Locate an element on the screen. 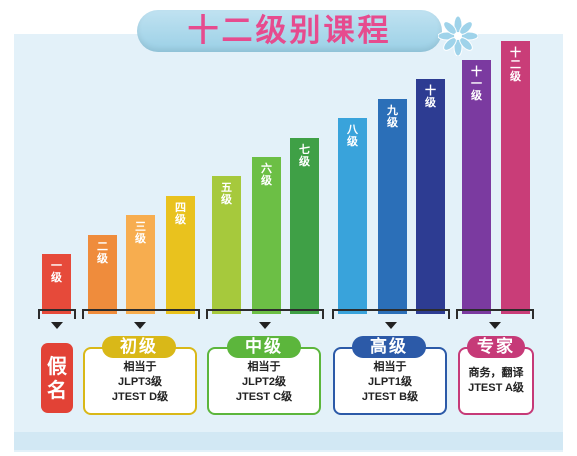 The width and height of the screenshot is (577, 456). level-tag-expert: 专家 is located at coordinates (496, 347).